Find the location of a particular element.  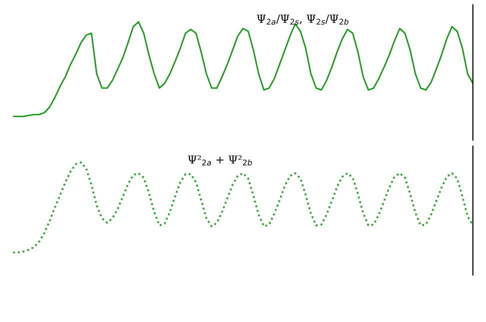

chart-title: Ψ²$_{2a}$ + Ψ²$_{2b}$ is located at coordinates (220, 160).